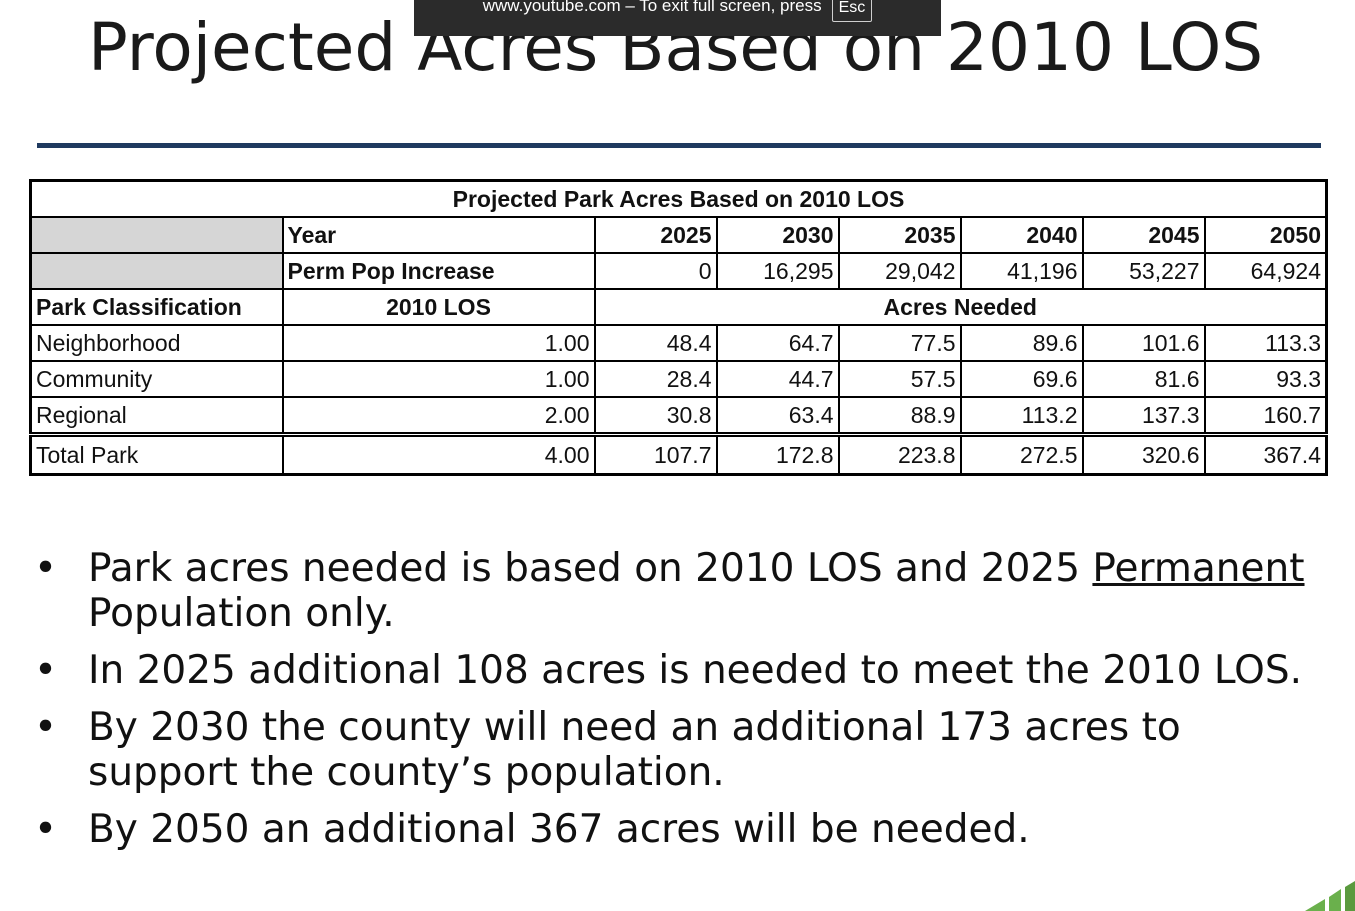 This screenshot has width=1355, height=911. Describe the element at coordinates (156, 307) in the screenshot. I see `class-header: Park Classification` at that location.